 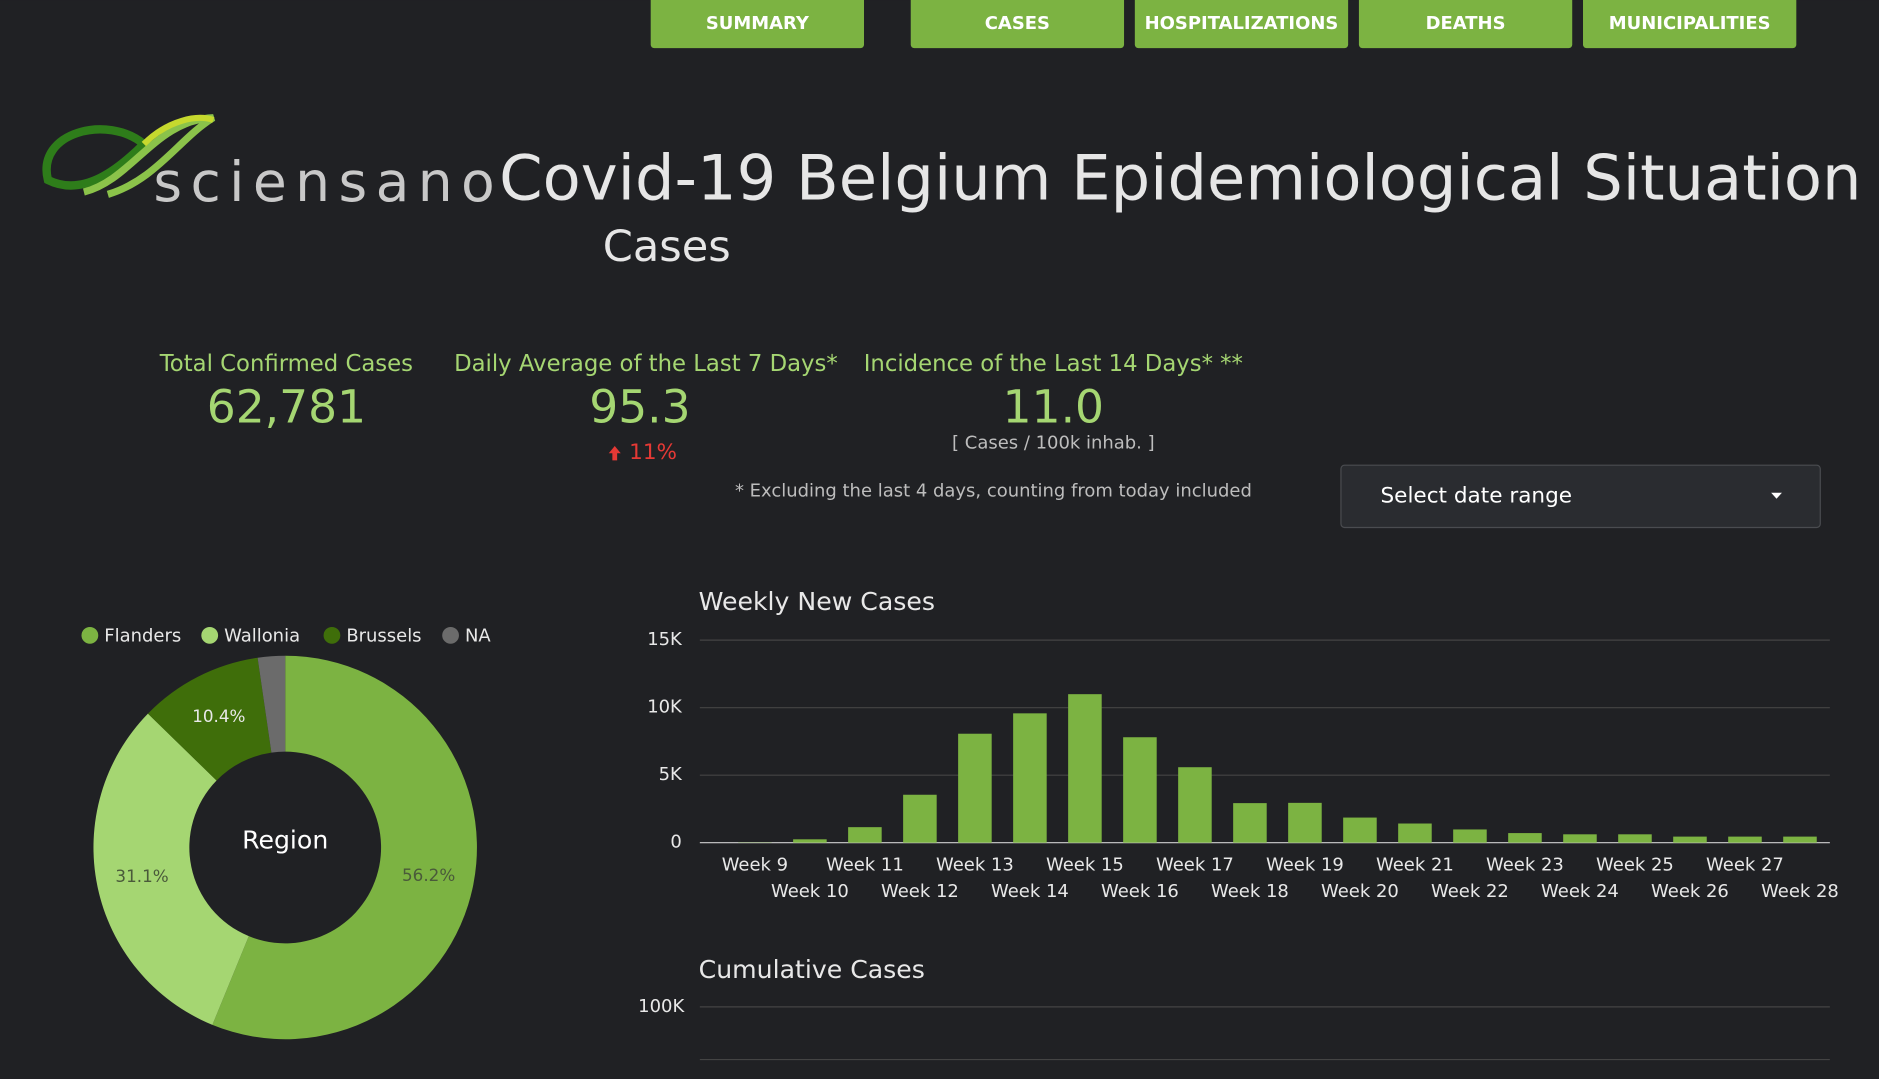 I want to click on x-tick-label: Week 17, so click(x=1195, y=864).